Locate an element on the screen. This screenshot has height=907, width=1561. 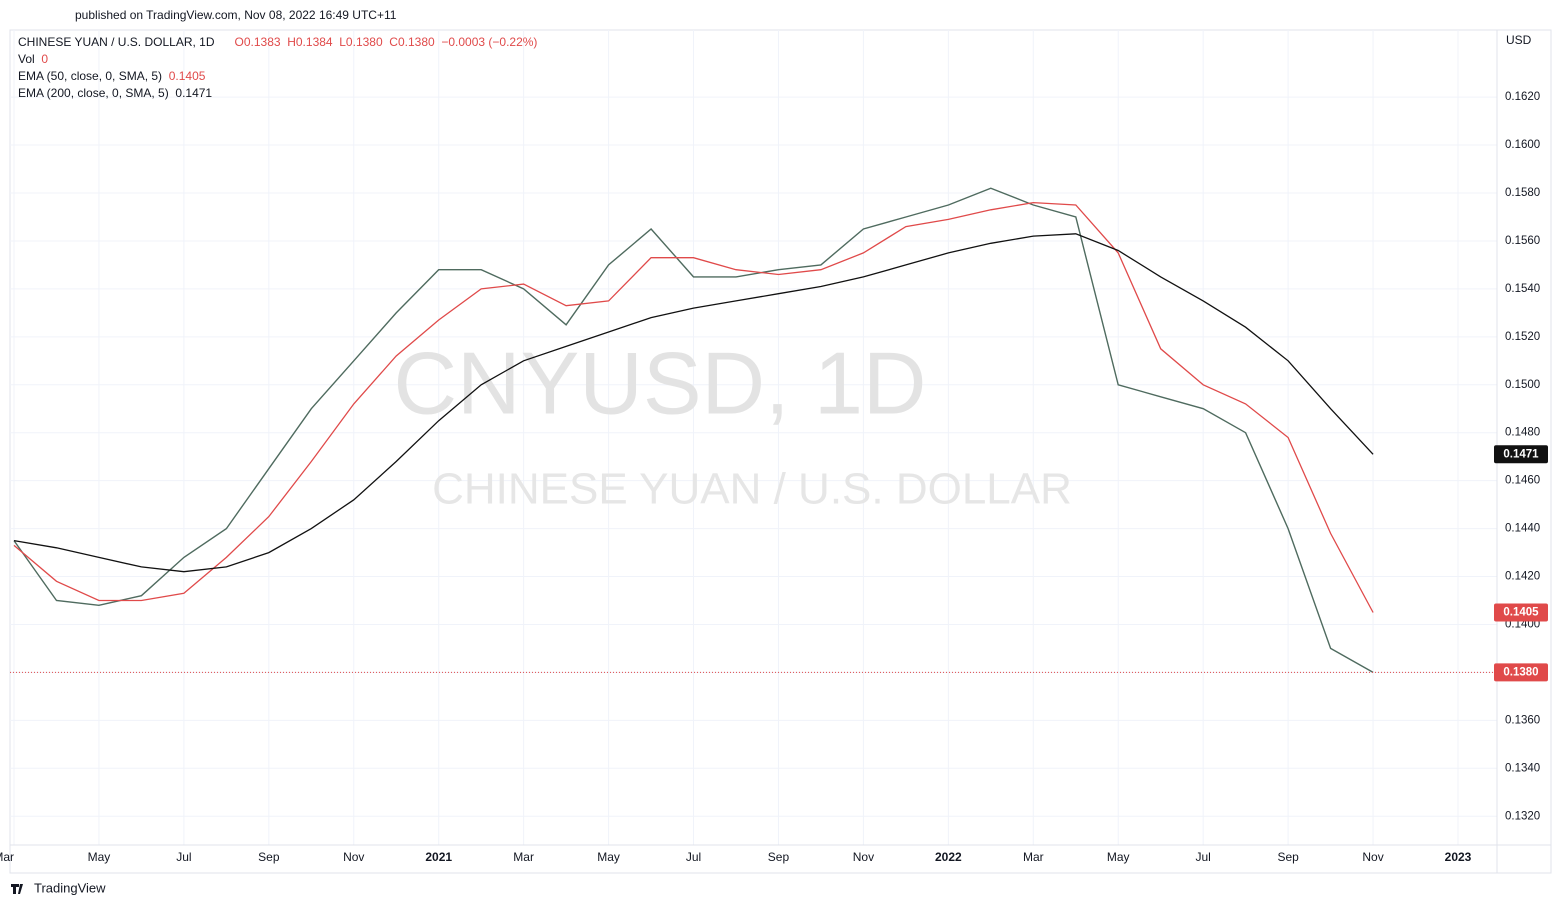
y-tick-label: 0.1480 is located at coordinates (1522, 433).